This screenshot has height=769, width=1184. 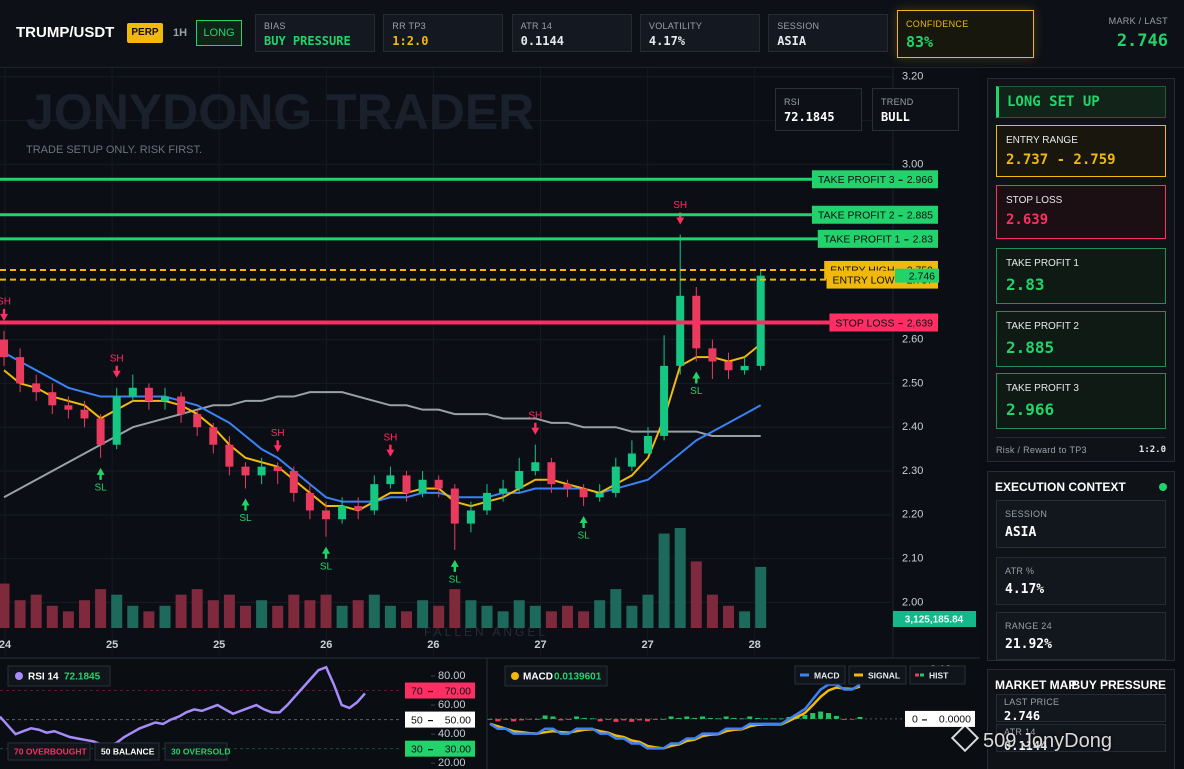 I want to click on market-card: ATR 14 0.1144, so click(x=1081, y=738).